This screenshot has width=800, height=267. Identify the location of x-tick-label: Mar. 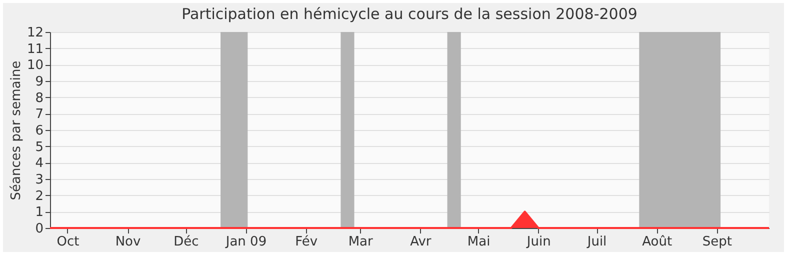
(361, 242).